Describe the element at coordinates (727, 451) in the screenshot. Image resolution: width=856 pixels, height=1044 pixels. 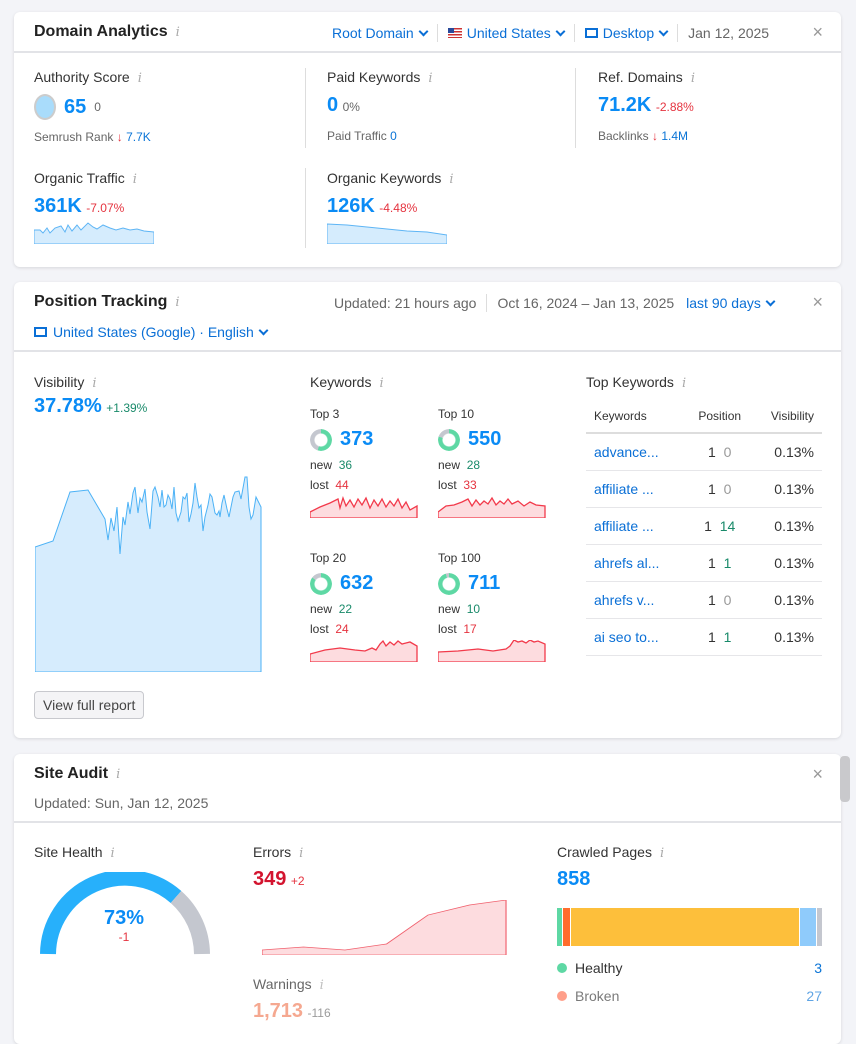
I see `position-change: 0` at that location.